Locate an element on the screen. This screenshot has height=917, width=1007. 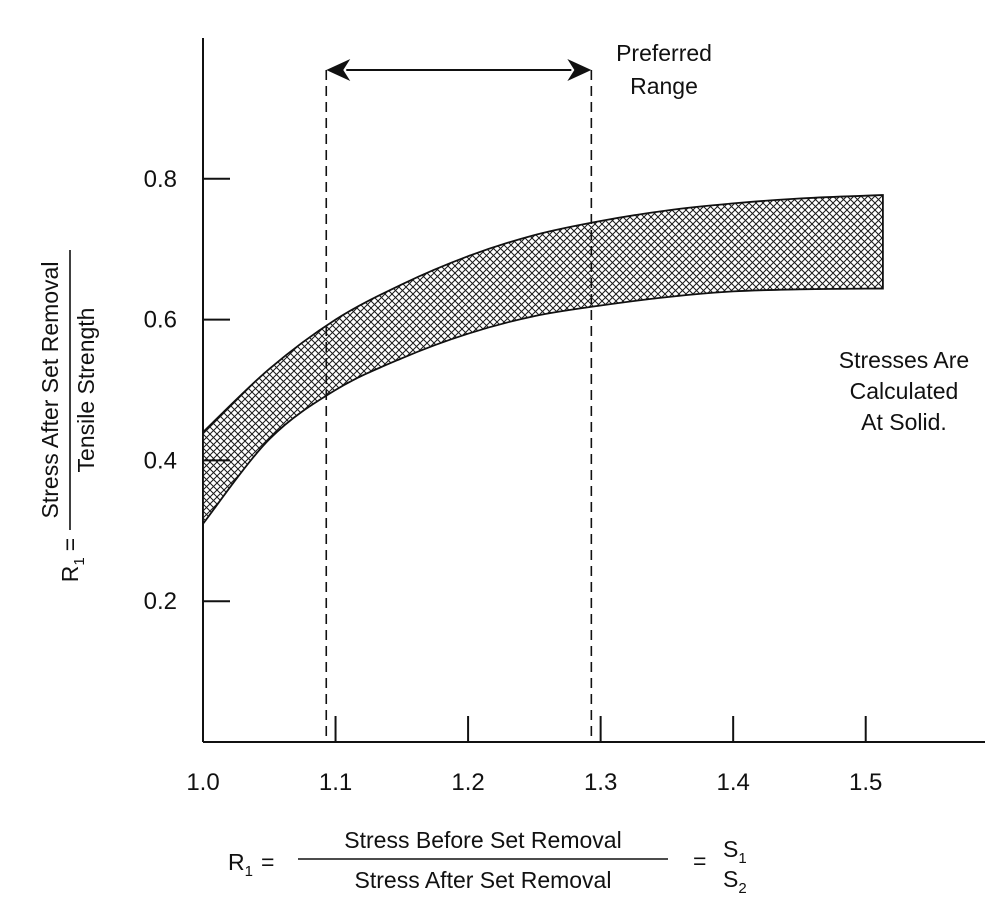
svg-text: S1 is located at coordinates (735, 851).